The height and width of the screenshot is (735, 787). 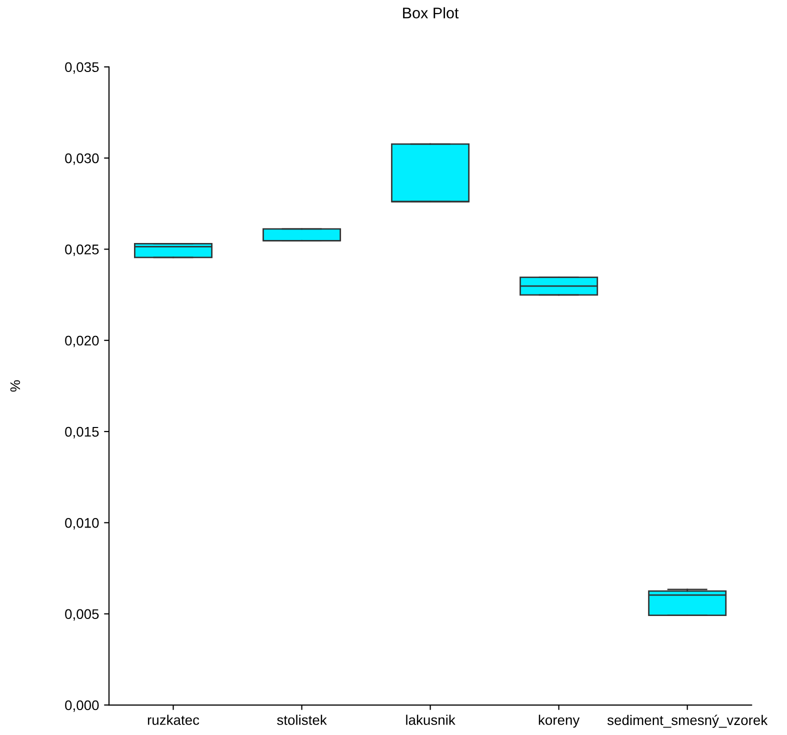 I want to click on y-tick-label: 0,020, so click(x=82, y=342).